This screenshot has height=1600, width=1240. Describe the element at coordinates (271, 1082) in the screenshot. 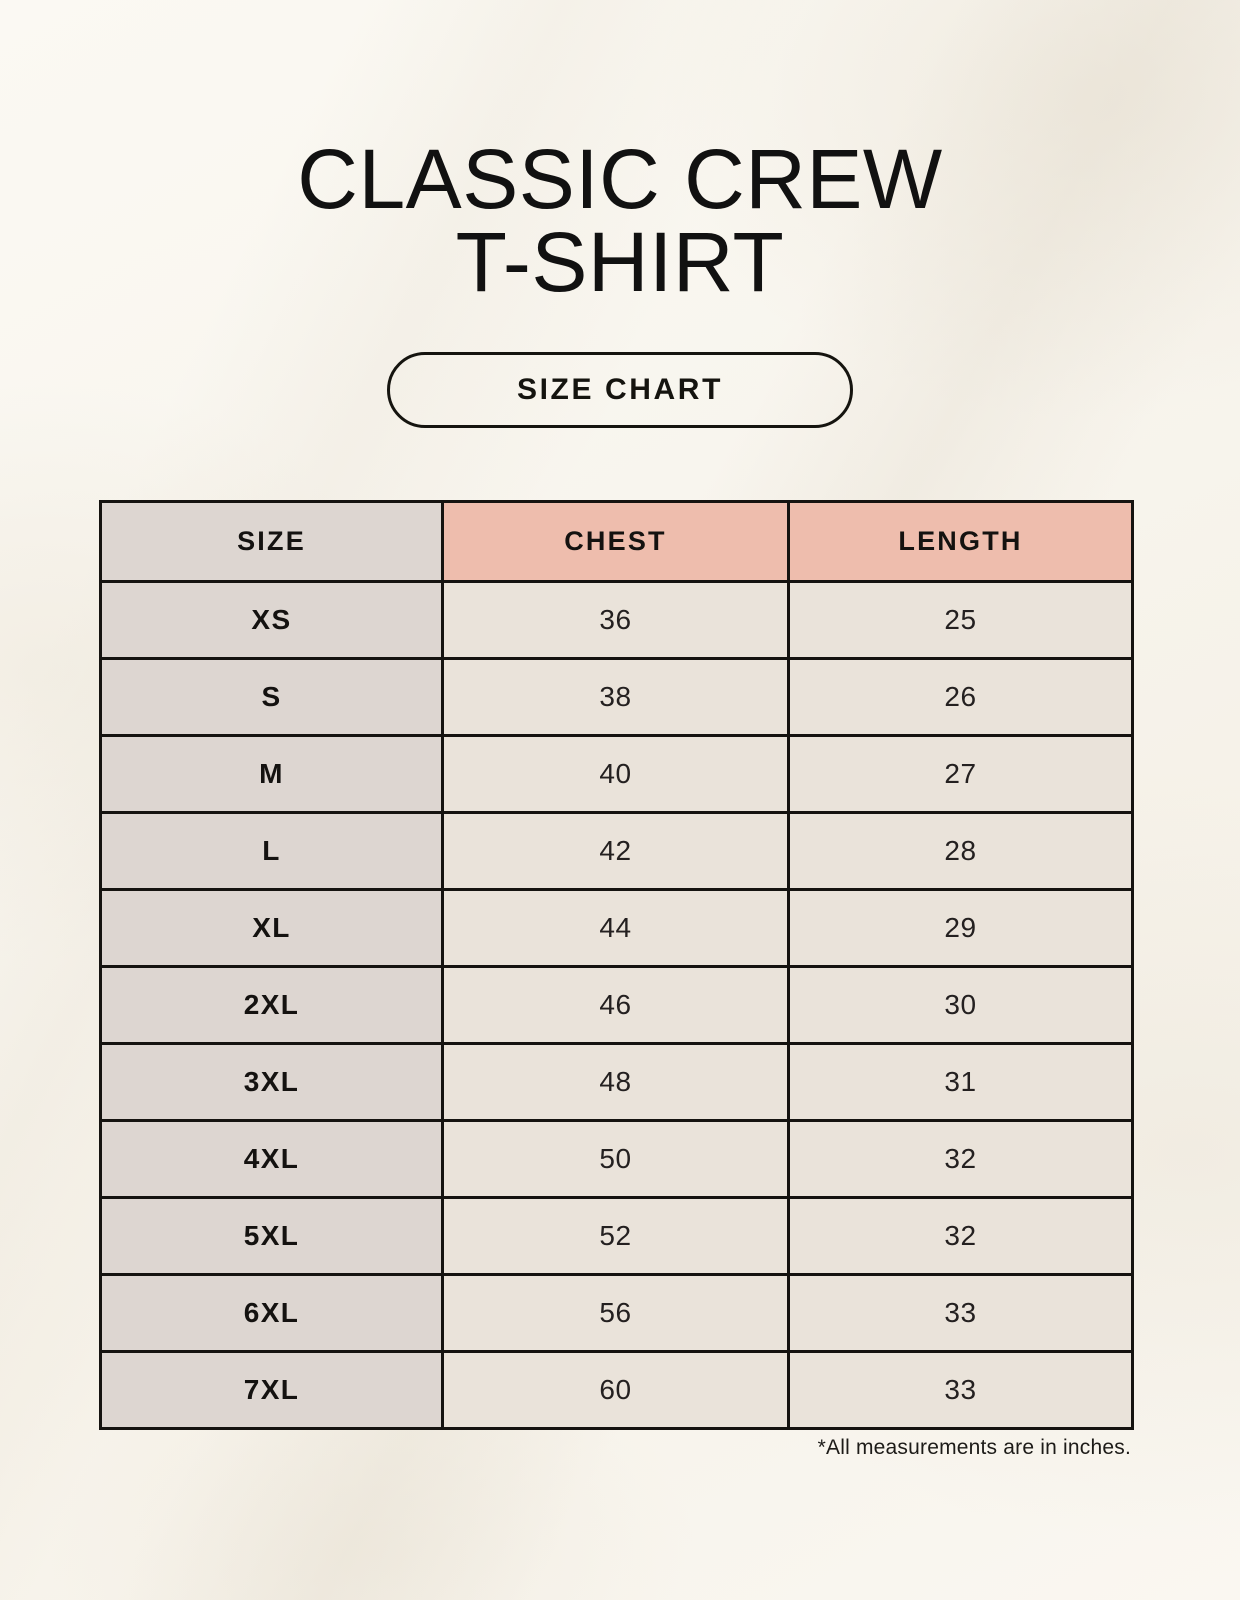

I see `cell-size: 3XL` at that location.